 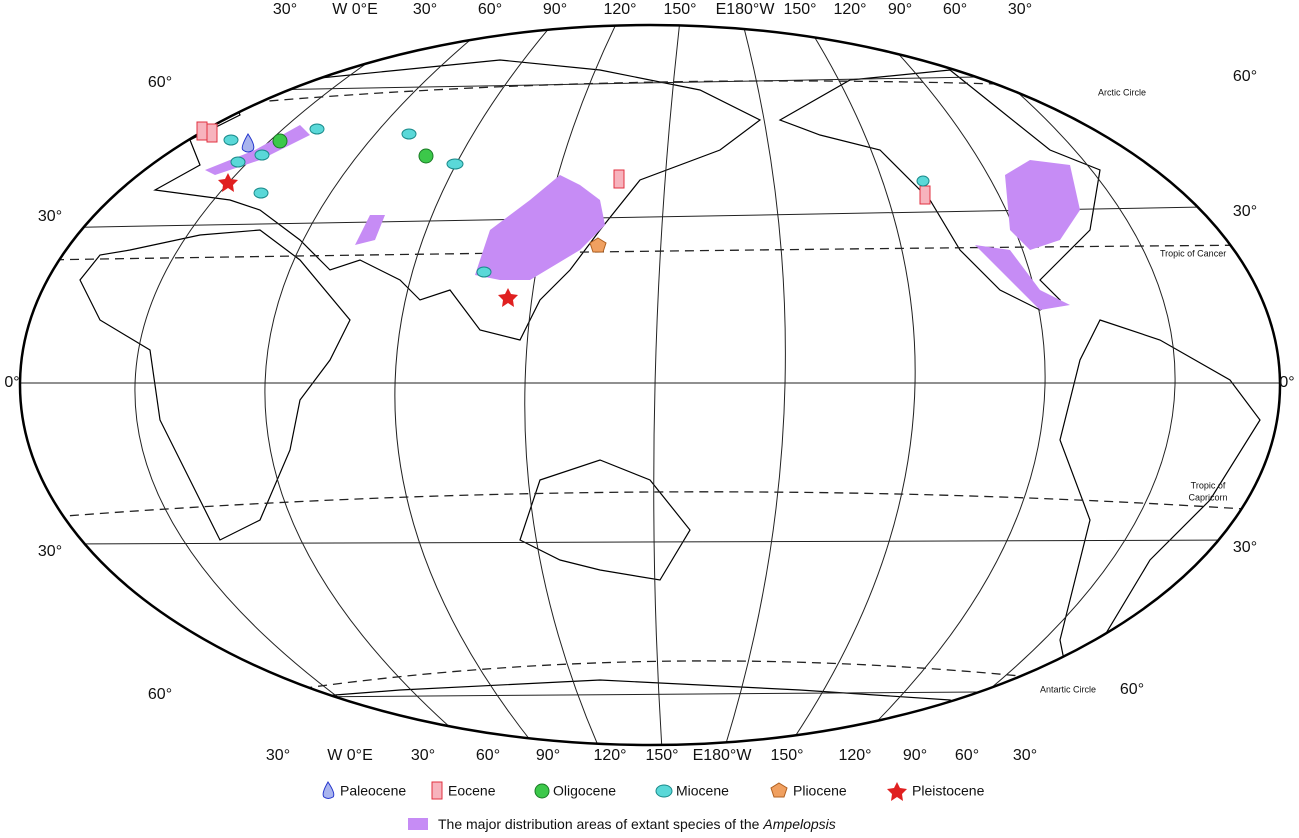 I want to click on arctic-label: Arctic Circle, so click(x=1122, y=92).